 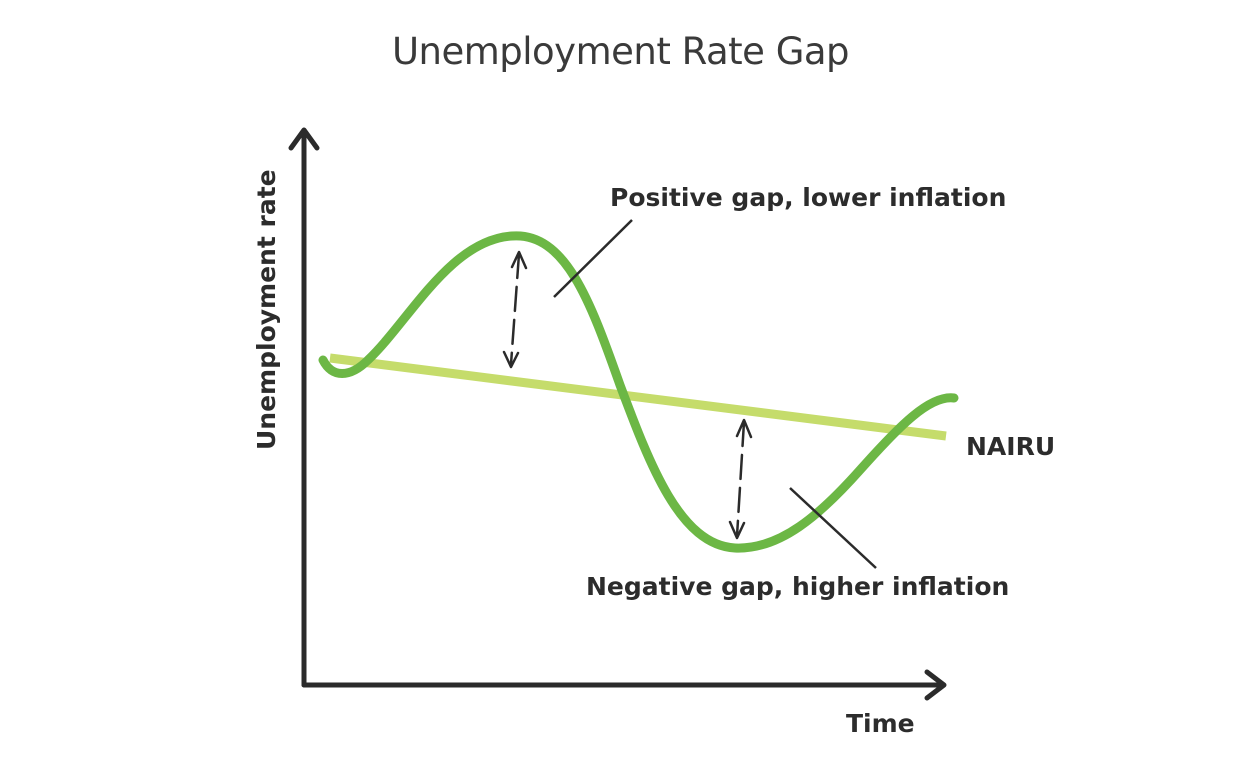 What do you see at coordinates (593, 258) in the screenshot?
I see `positive-gap-leader-line` at bounding box center [593, 258].